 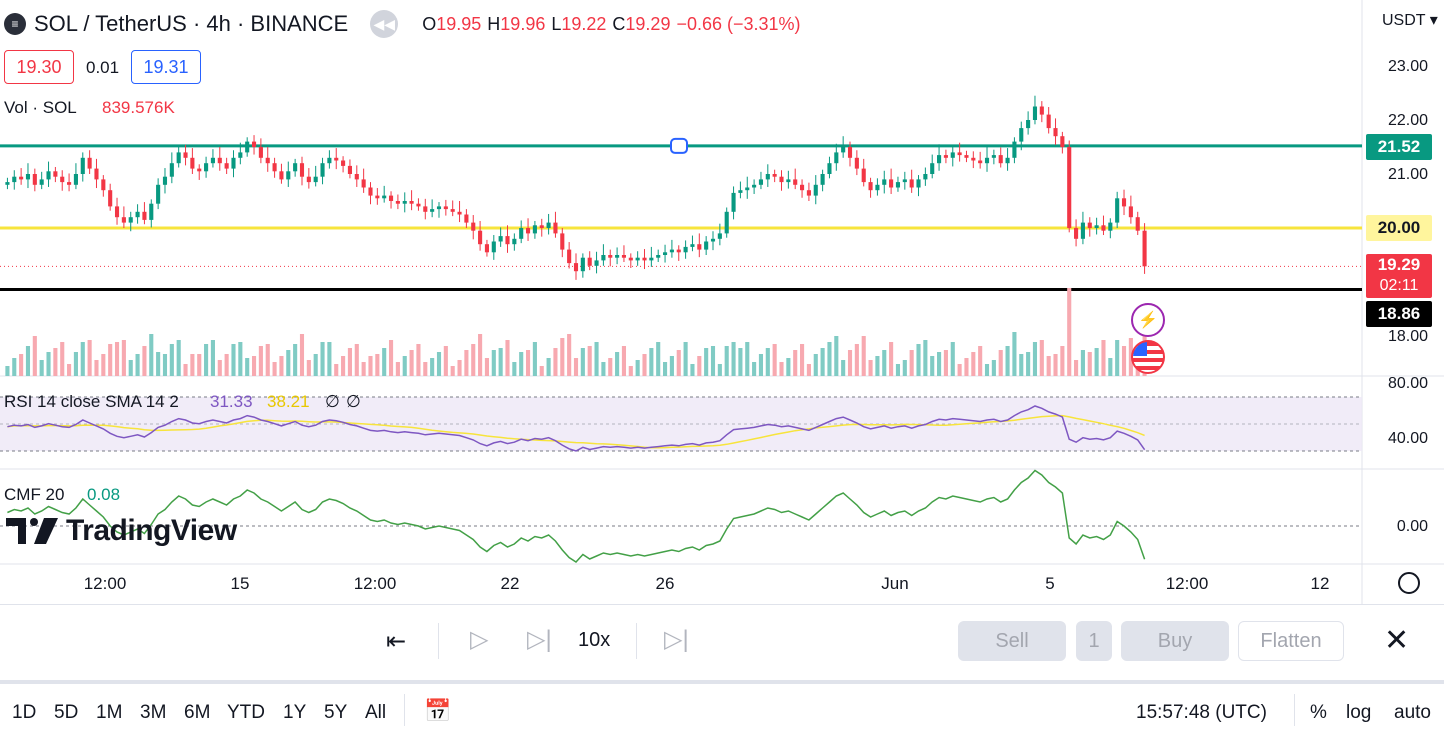 What do you see at coordinates (336, 712) in the screenshot?
I see `range-5y: 5Y` at bounding box center [336, 712].